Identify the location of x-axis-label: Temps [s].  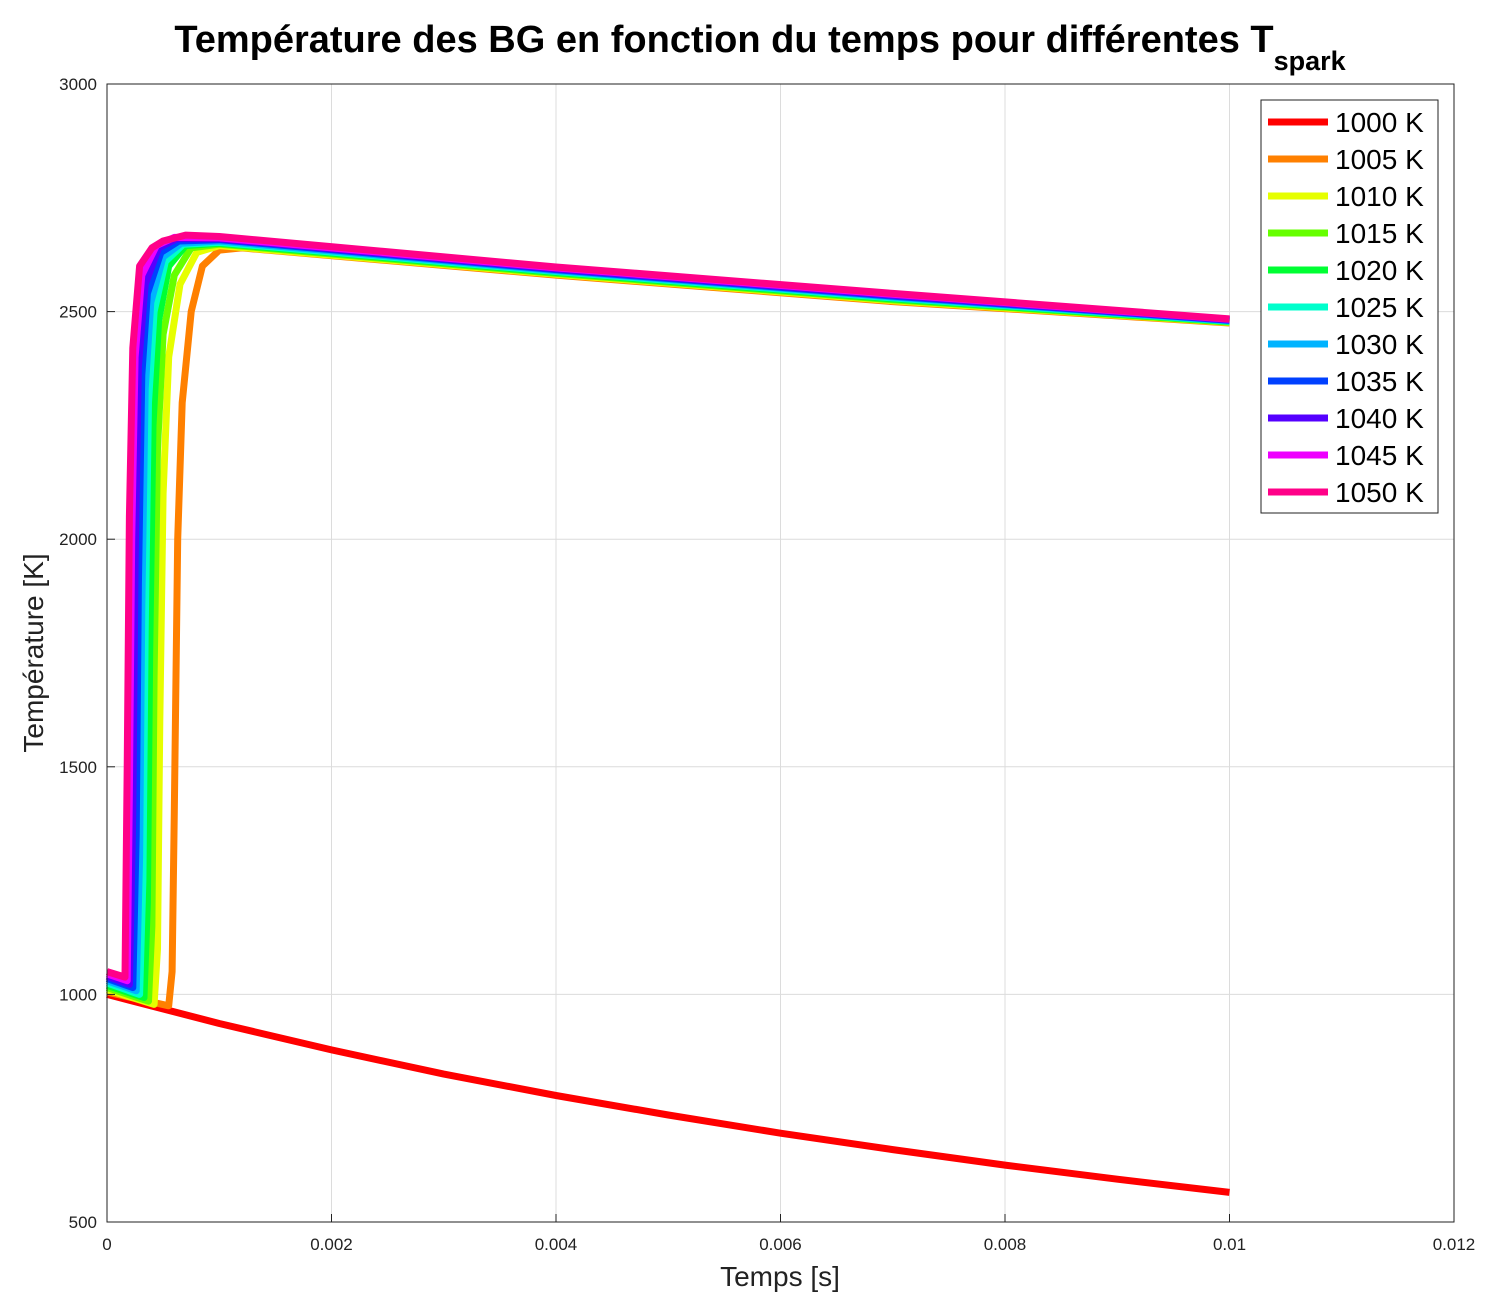
(780, 1276).